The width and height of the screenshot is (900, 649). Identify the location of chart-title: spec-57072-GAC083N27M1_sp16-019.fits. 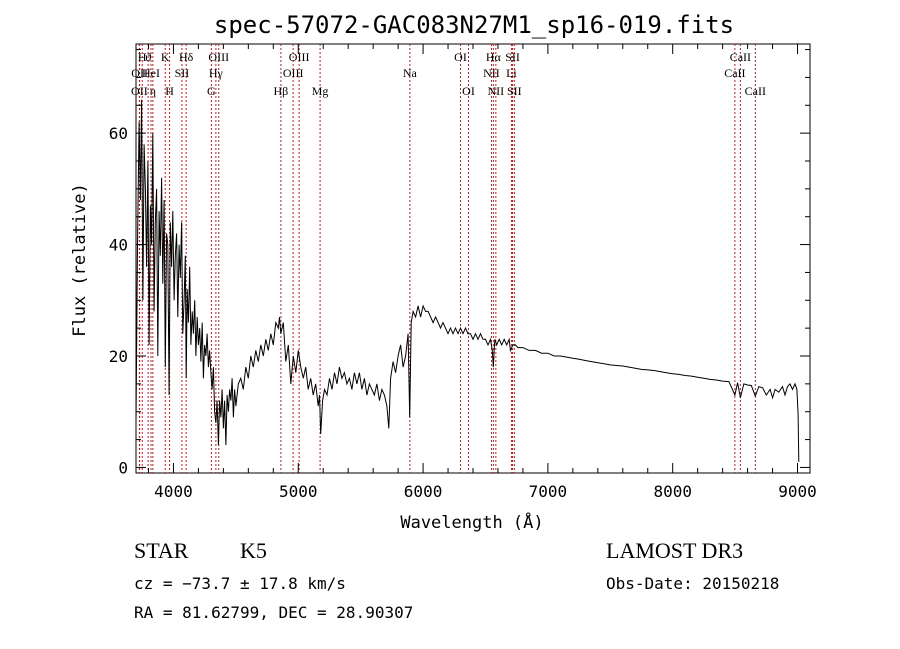
(474, 25).